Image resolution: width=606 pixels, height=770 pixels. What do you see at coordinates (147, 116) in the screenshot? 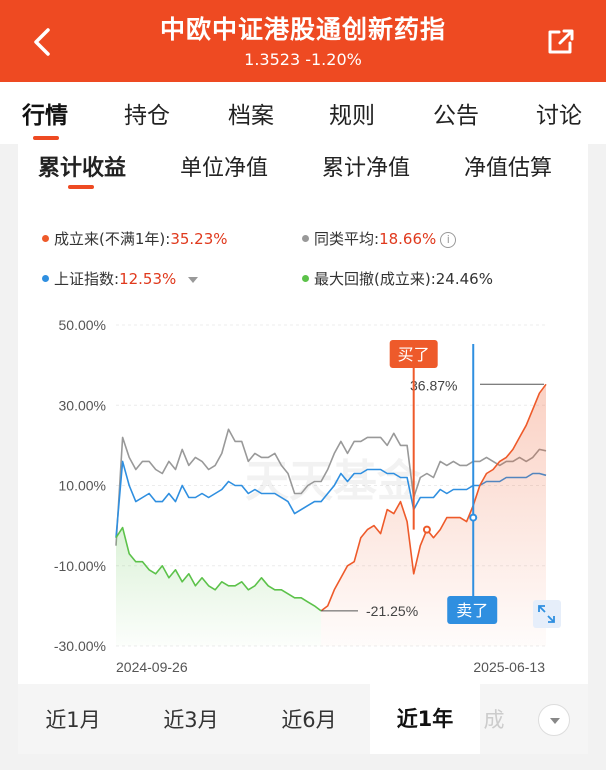
I see `tab-holdings: 持仓` at bounding box center [147, 116].